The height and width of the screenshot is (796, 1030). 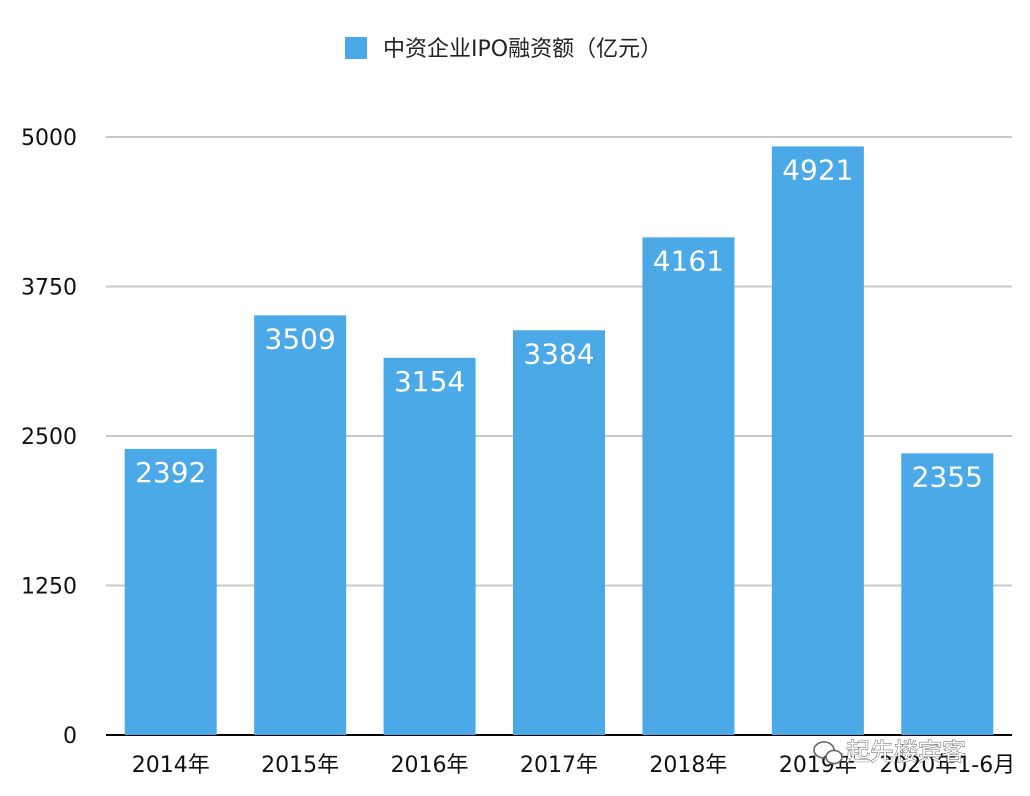 What do you see at coordinates (356, 48) in the screenshot?
I see `legend-swatch` at bounding box center [356, 48].